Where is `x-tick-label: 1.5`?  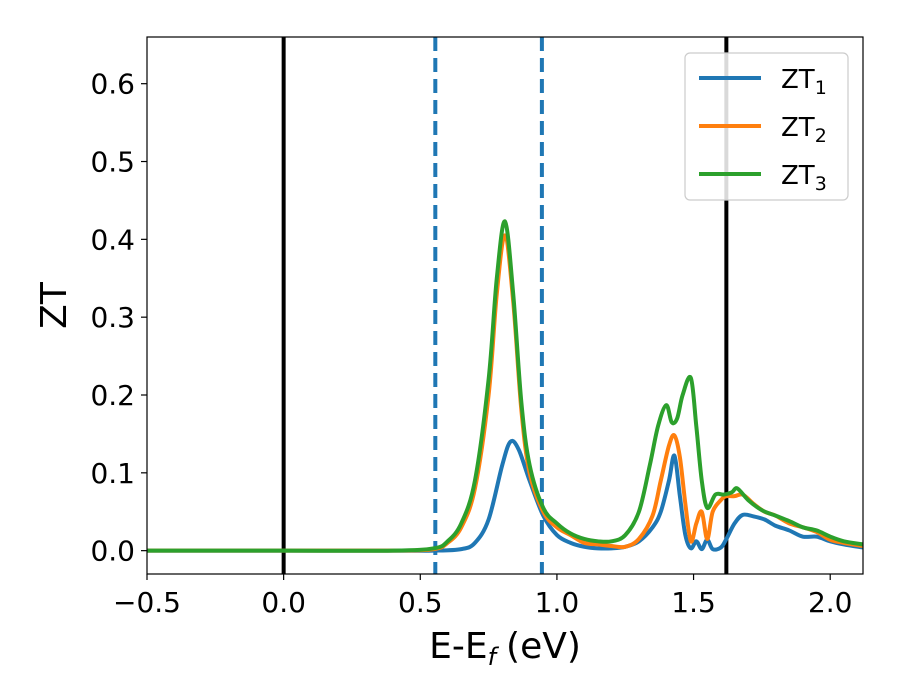 x-tick-label: 1.5 is located at coordinates (693, 602).